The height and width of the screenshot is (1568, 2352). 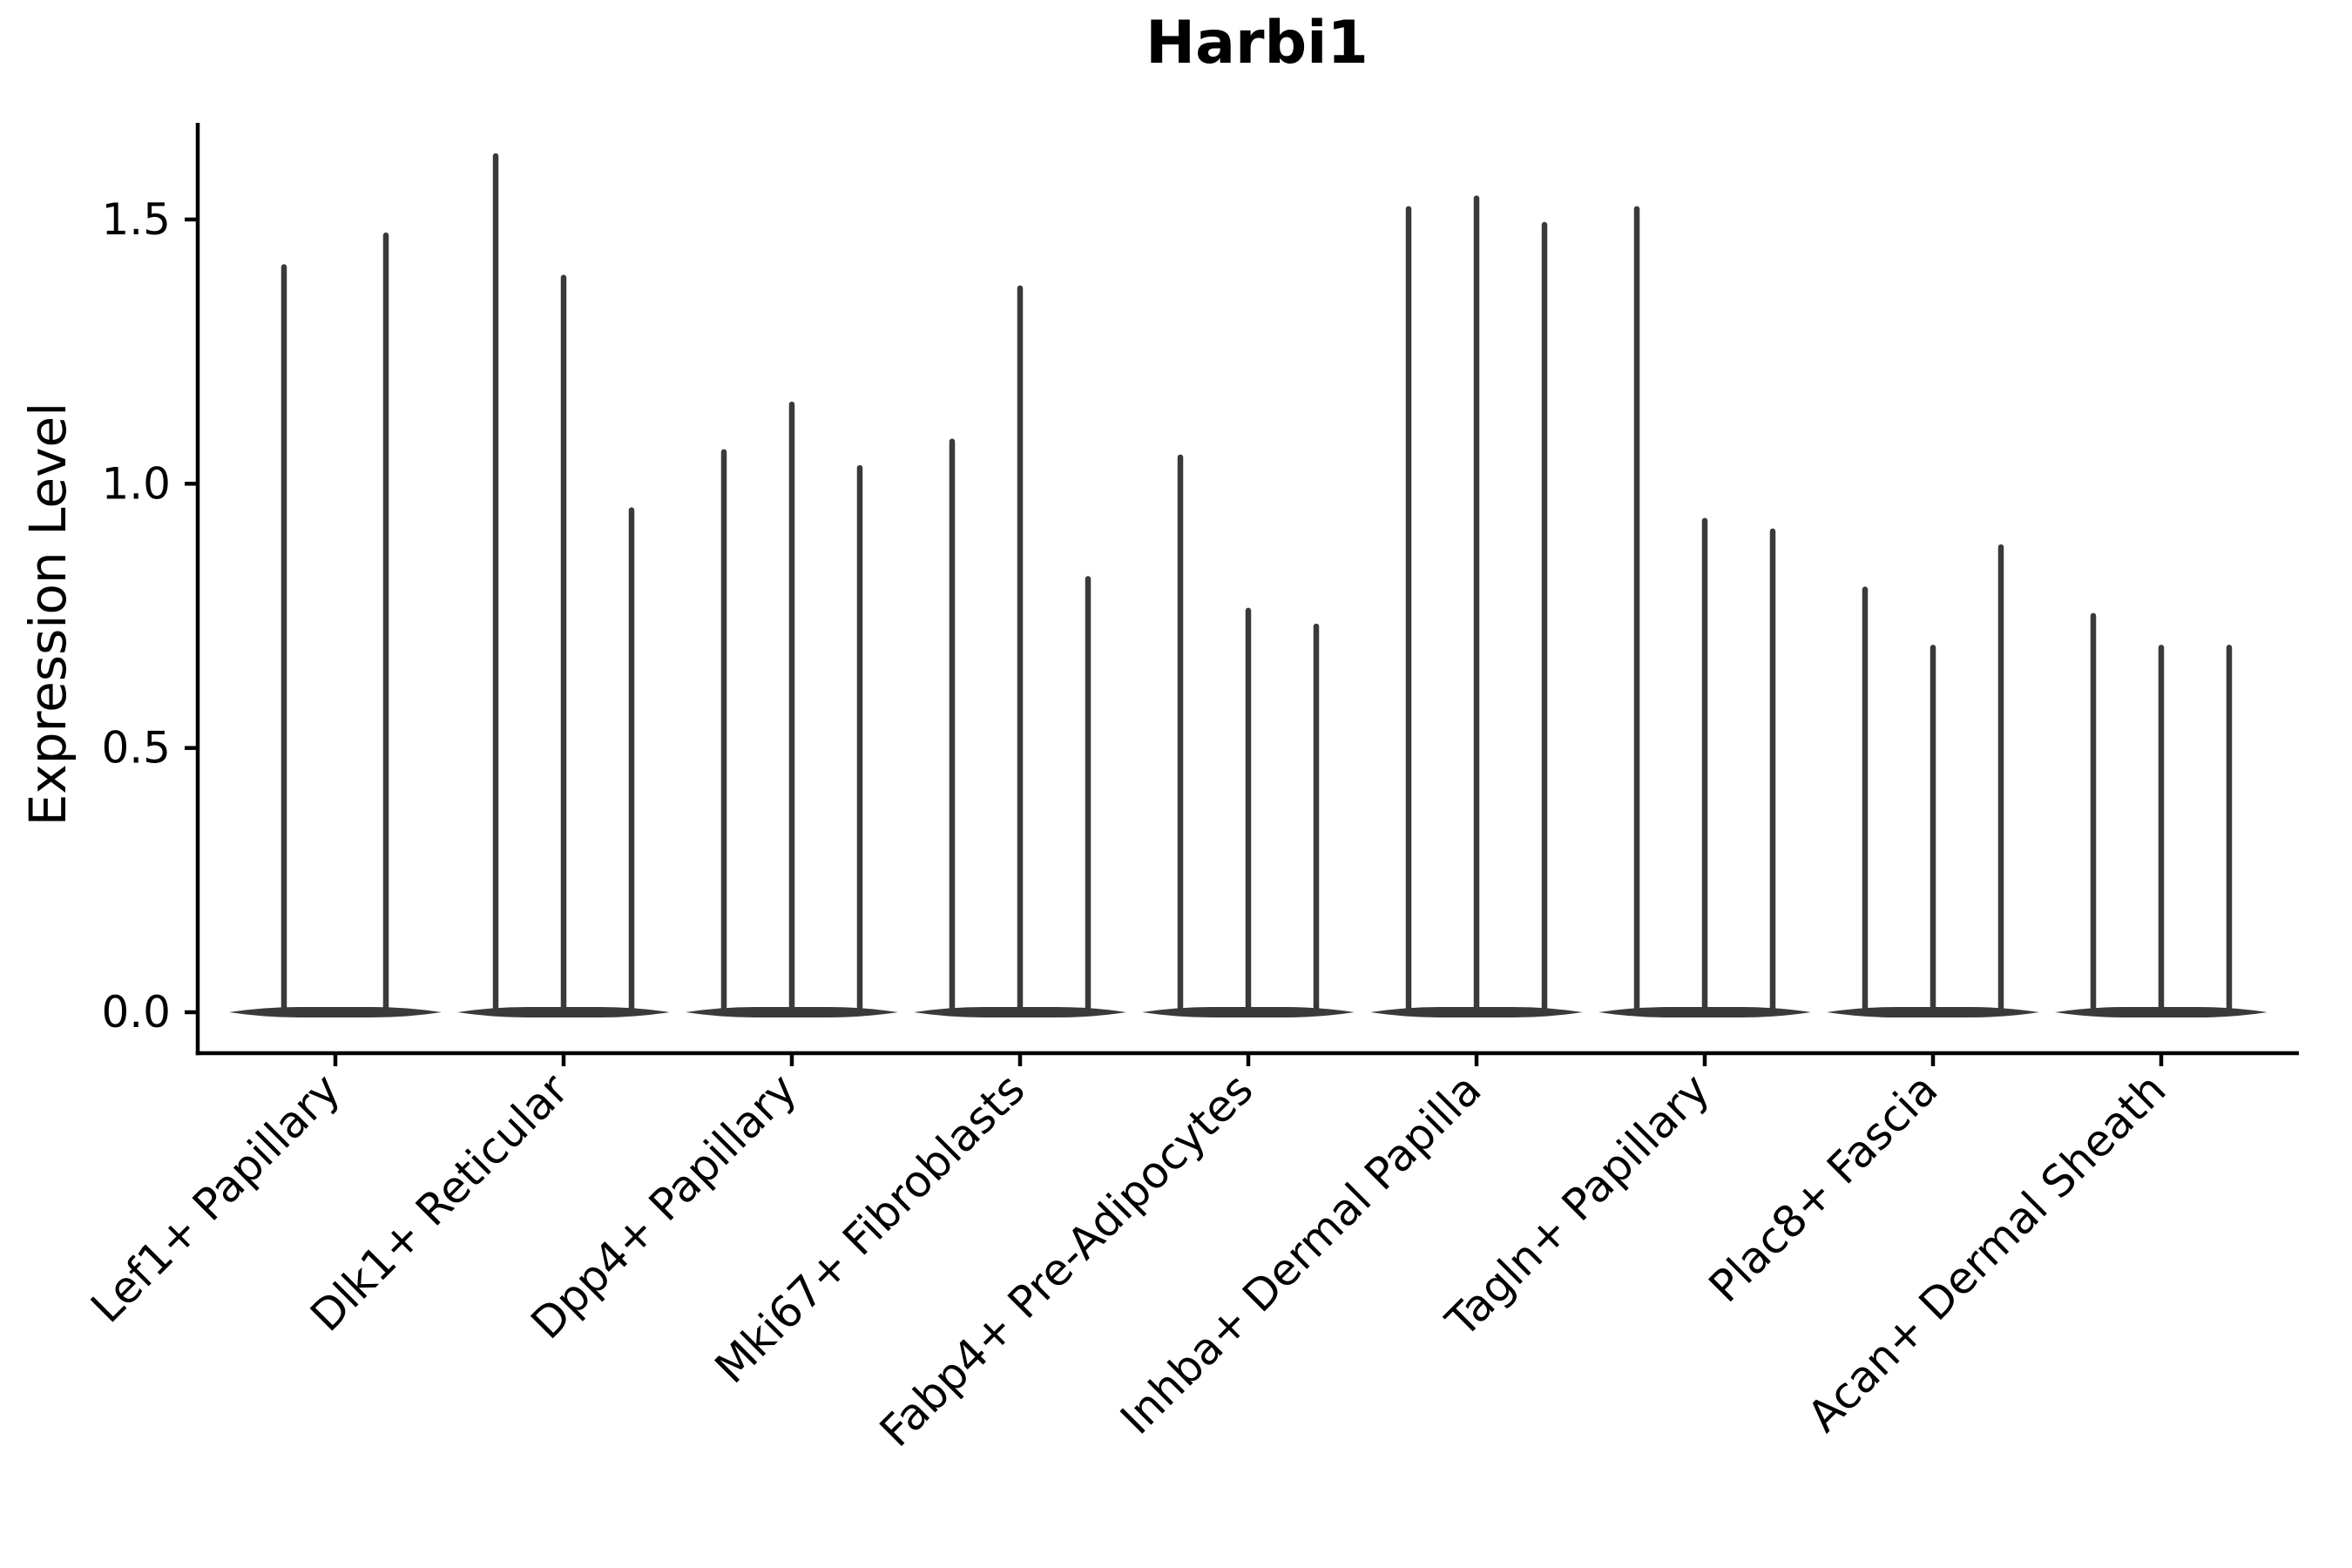 I want to click on x-tick-label: Plac8+ Fascia, so click(x=1824, y=1188).